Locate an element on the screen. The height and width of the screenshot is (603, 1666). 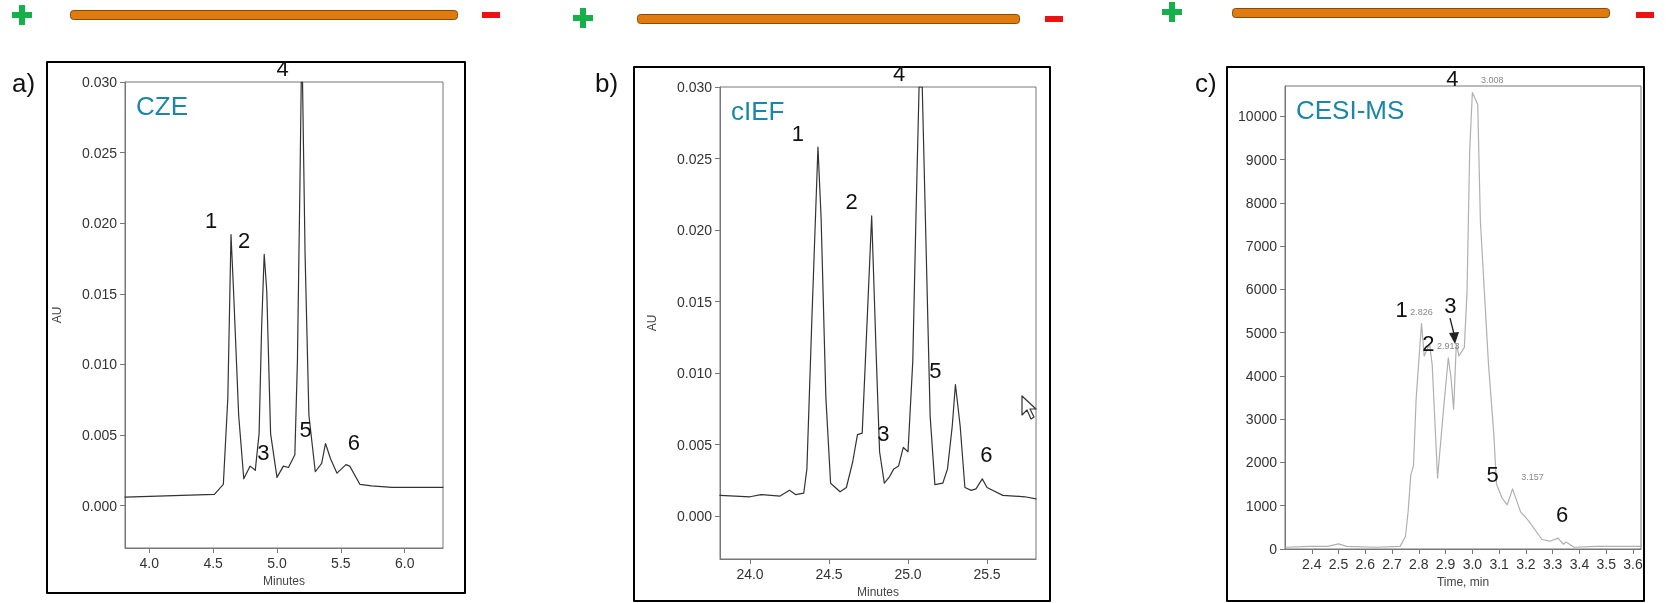
chart-title: CESI-MS is located at coordinates (1350, 110).